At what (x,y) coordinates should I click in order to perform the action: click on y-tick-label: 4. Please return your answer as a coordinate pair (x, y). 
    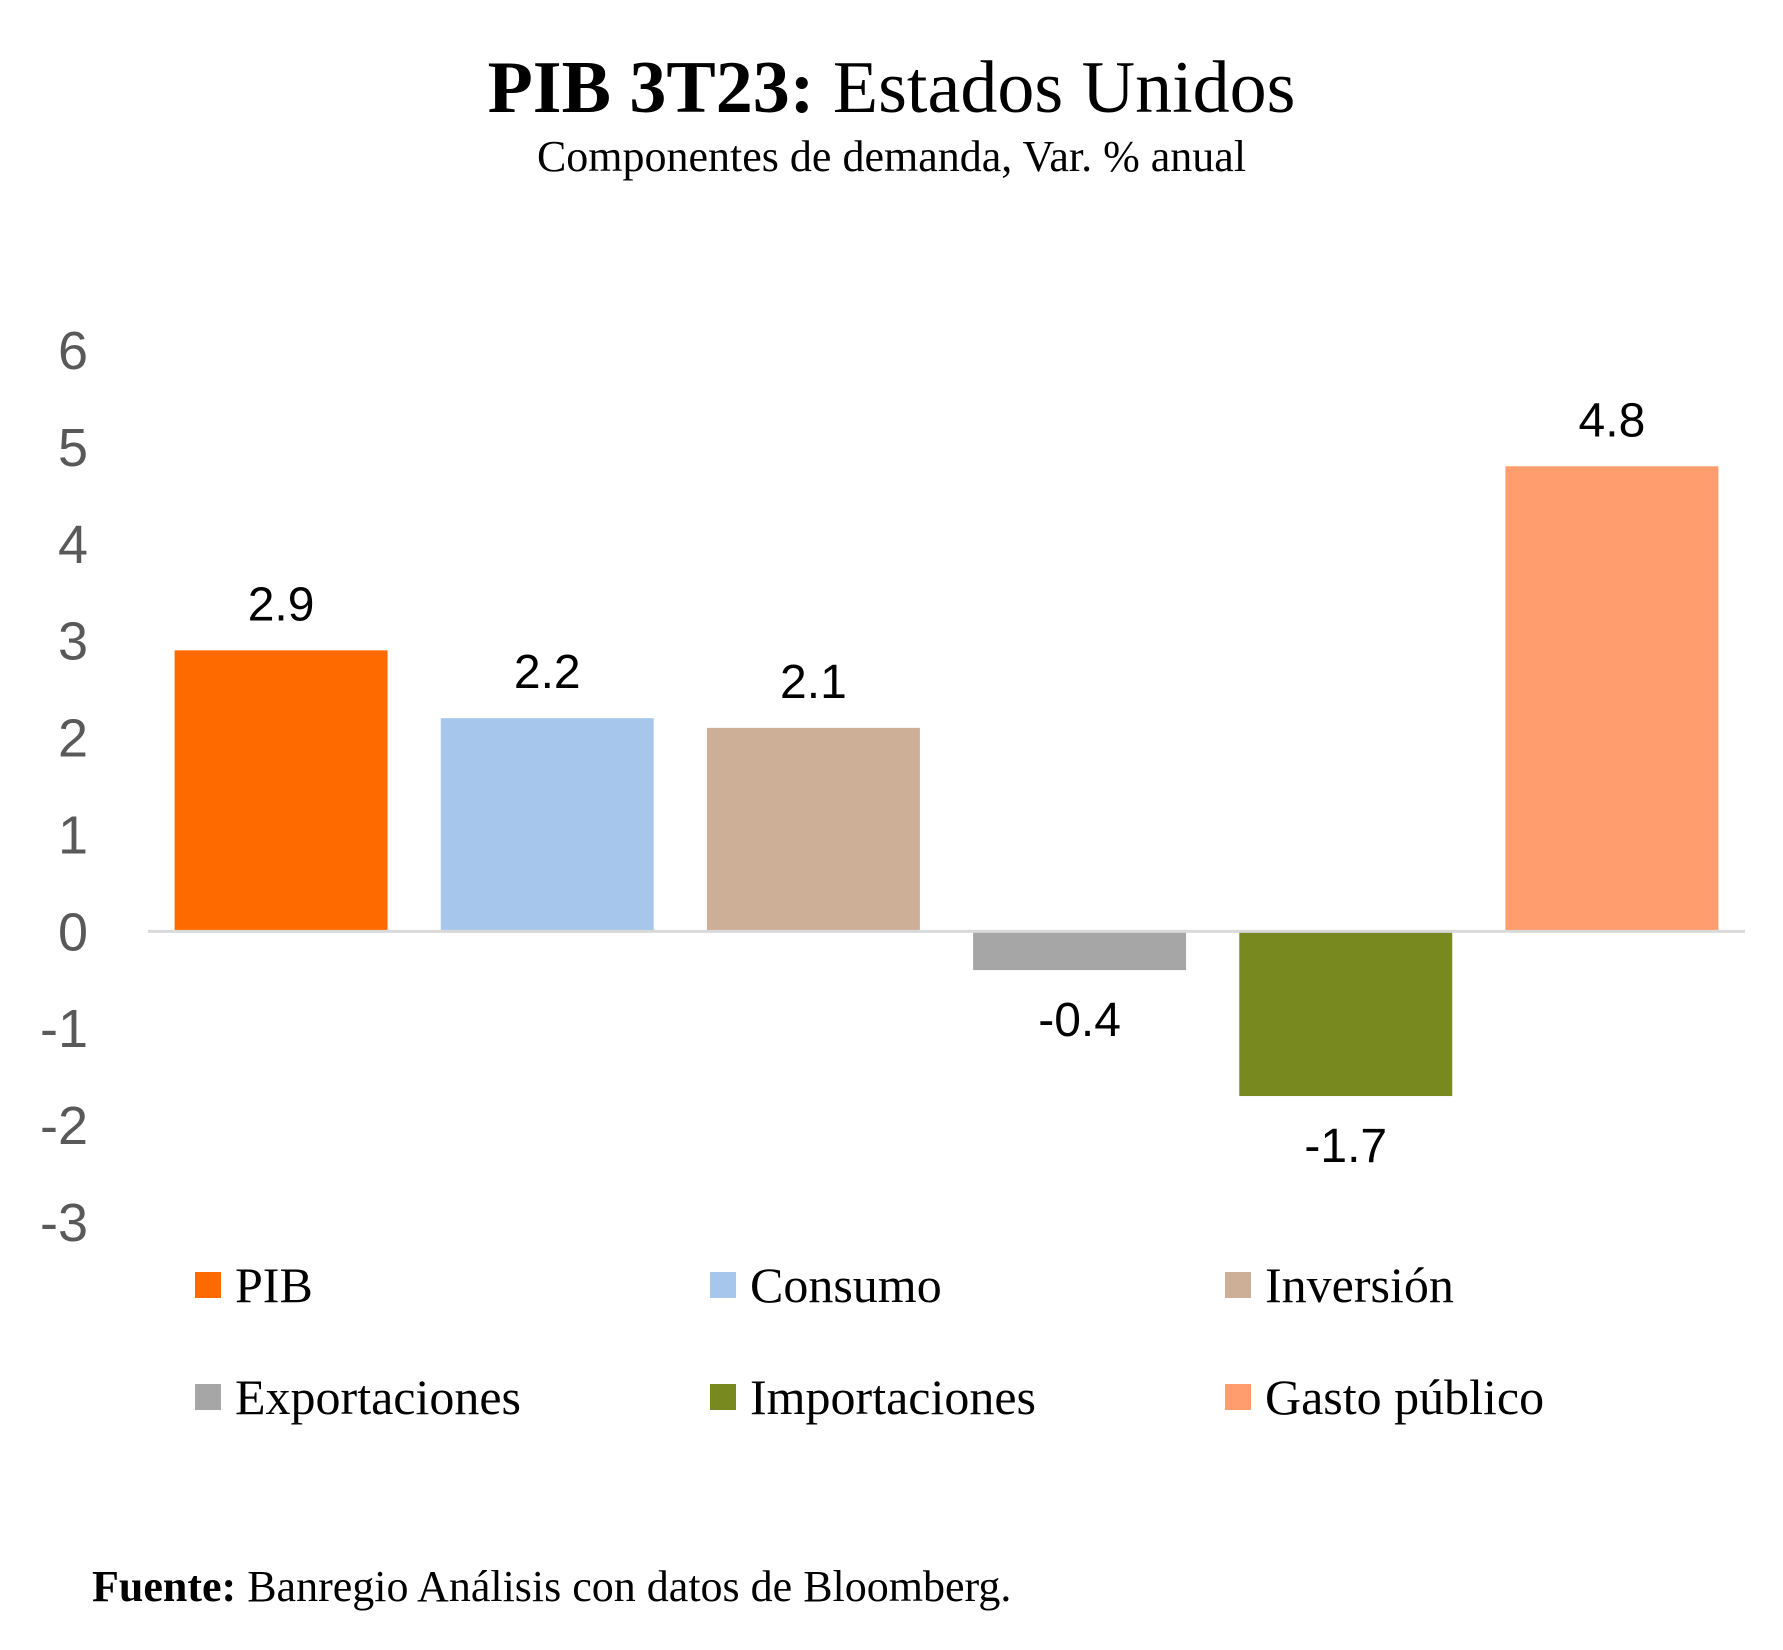
    Looking at the image, I should click on (73, 545).